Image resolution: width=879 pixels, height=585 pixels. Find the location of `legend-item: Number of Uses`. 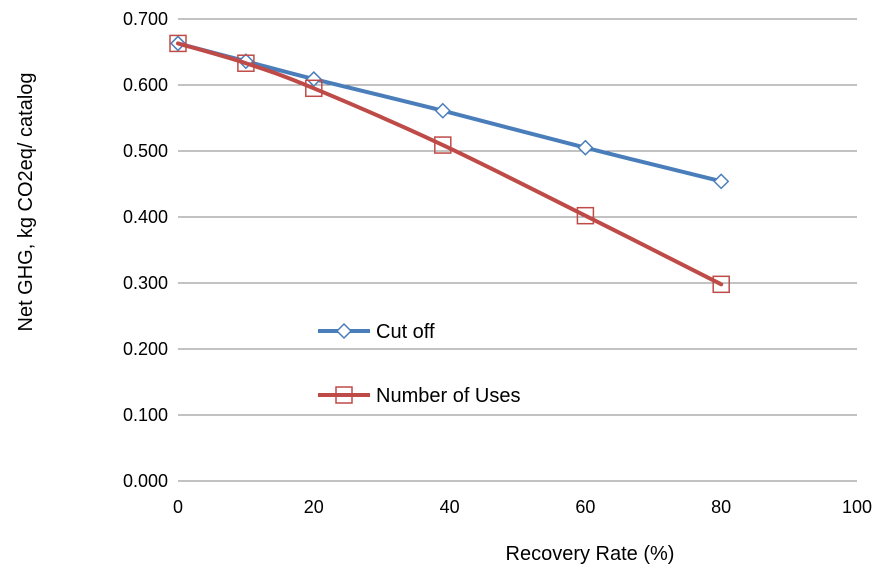

legend-item: Number of Uses is located at coordinates (419, 396).